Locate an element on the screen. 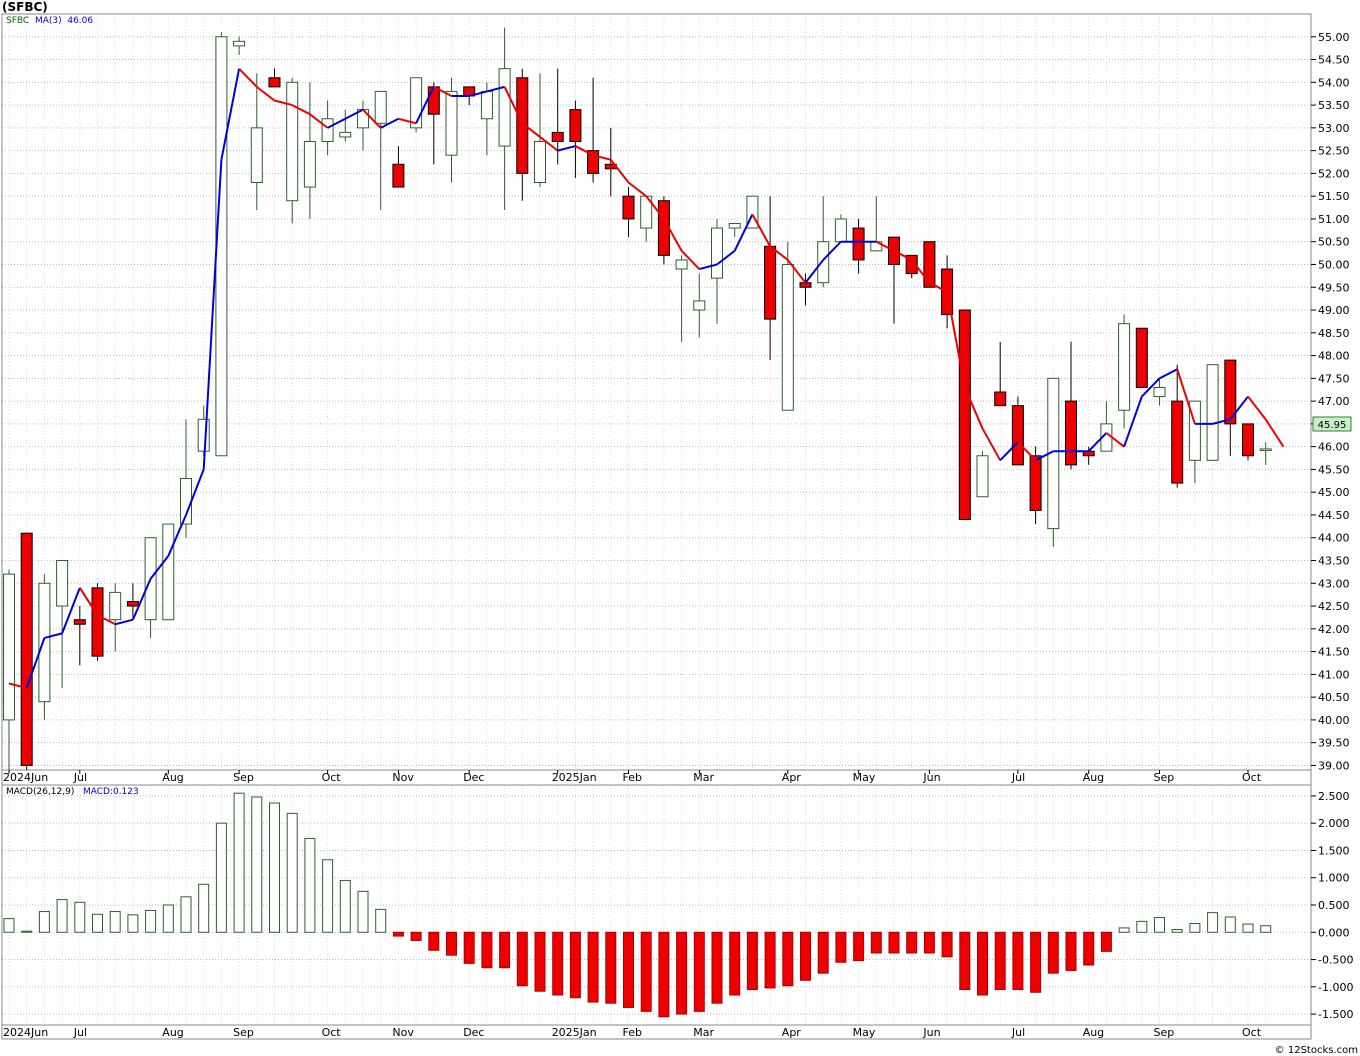  macd-tick-label: 2.000 is located at coordinates (1334, 823).